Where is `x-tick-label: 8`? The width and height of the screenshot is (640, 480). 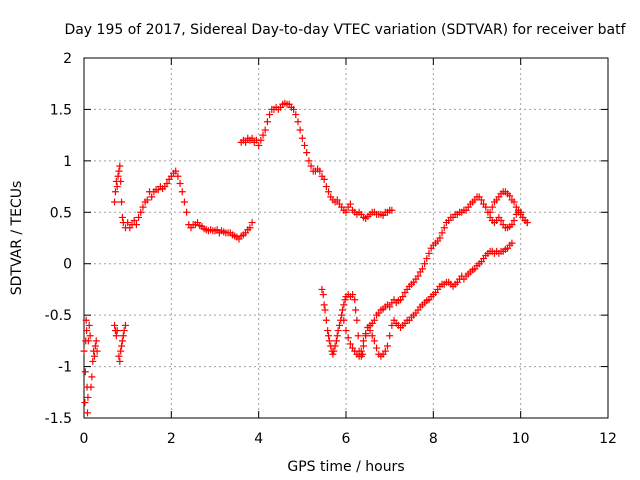 x-tick-label: 8 is located at coordinates (433, 439).